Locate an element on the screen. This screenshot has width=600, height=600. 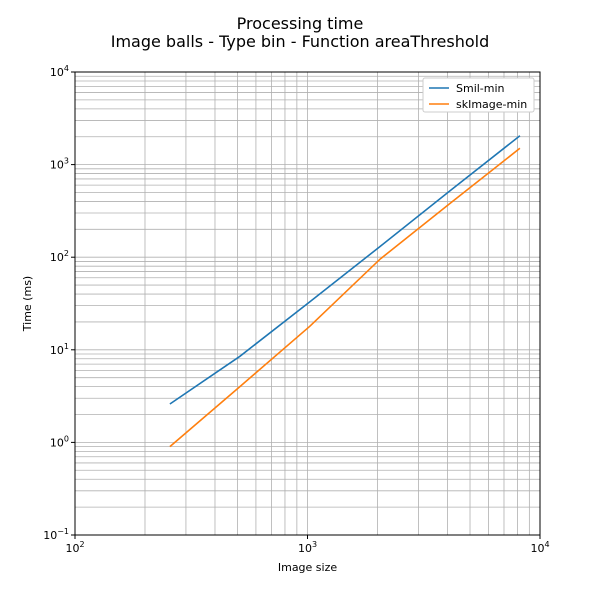
legend: Smil-min skImage-min is located at coordinates (478, 95).